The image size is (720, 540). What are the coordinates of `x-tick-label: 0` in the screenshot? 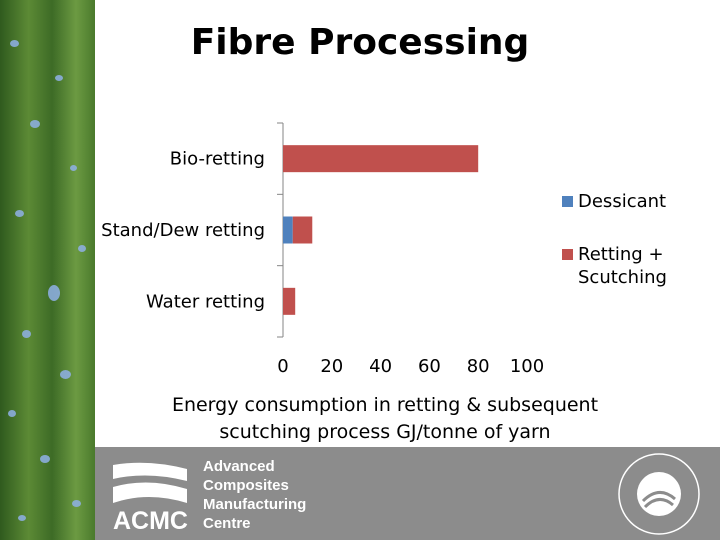 It's located at (282, 366).